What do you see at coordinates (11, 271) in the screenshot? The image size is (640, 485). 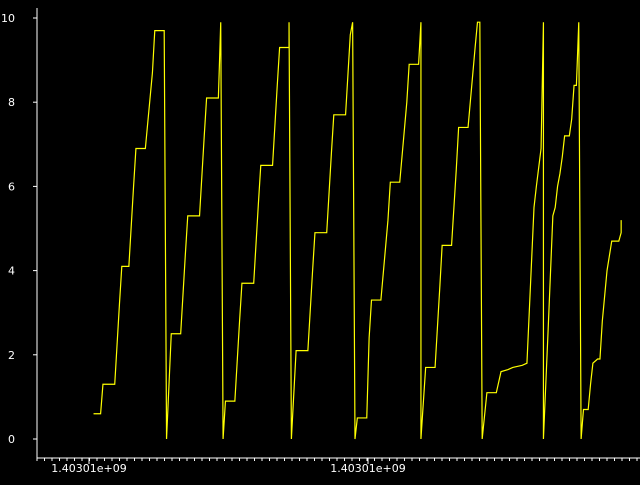 I see `y-tick-label: 4` at bounding box center [11, 271].